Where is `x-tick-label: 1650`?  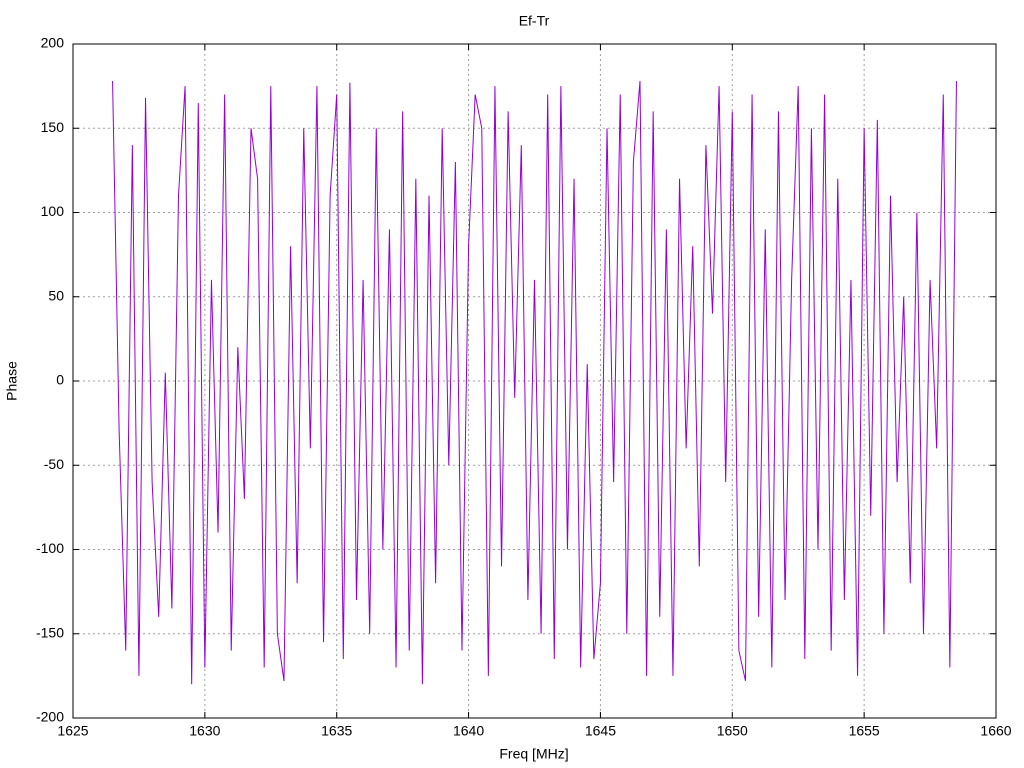
x-tick-label: 1650 is located at coordinates (732, 731).